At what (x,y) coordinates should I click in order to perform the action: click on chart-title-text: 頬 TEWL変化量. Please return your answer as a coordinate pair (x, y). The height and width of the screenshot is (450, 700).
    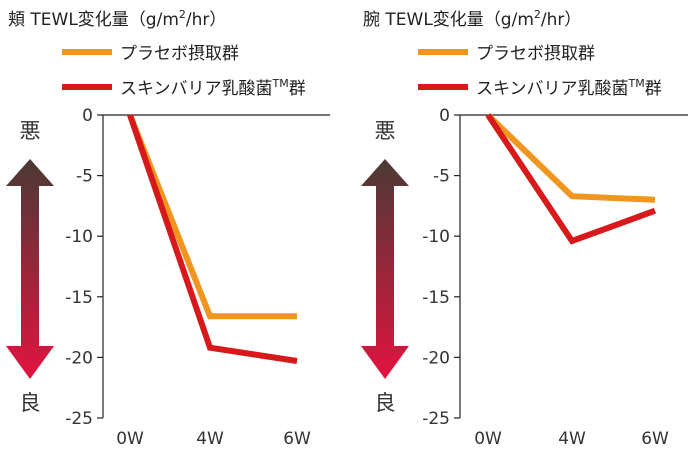
    Looking at the image, I should click on (68, 20).